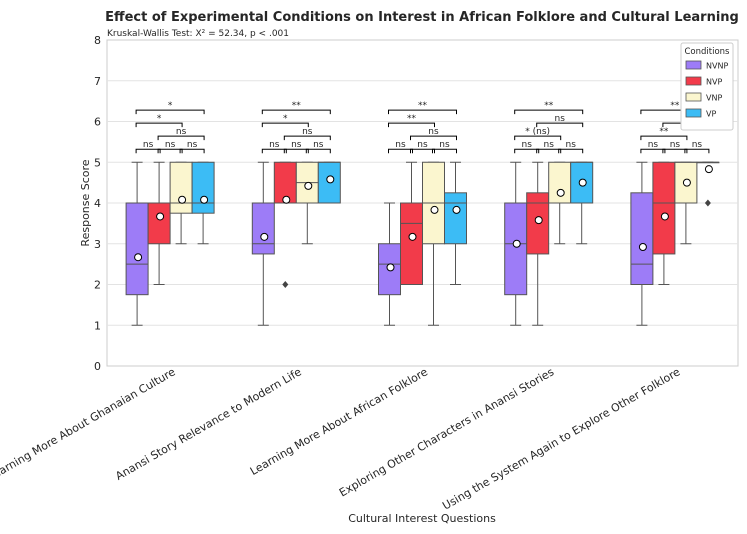  I want to click on legend-swatch-nvp, so click(693, 81).